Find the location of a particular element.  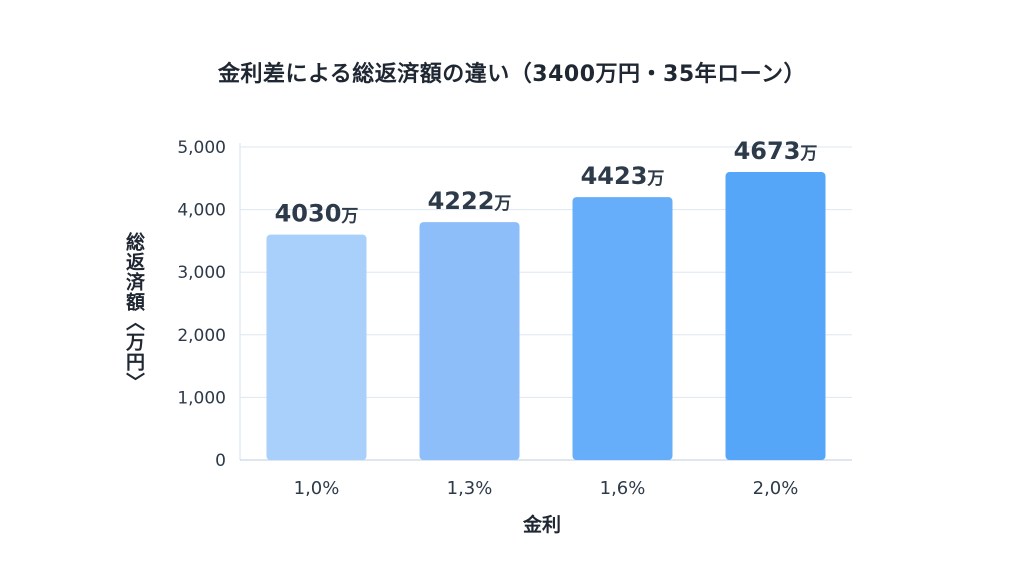

x-tick-label: 1,0% is located at coordinates (317, 488).